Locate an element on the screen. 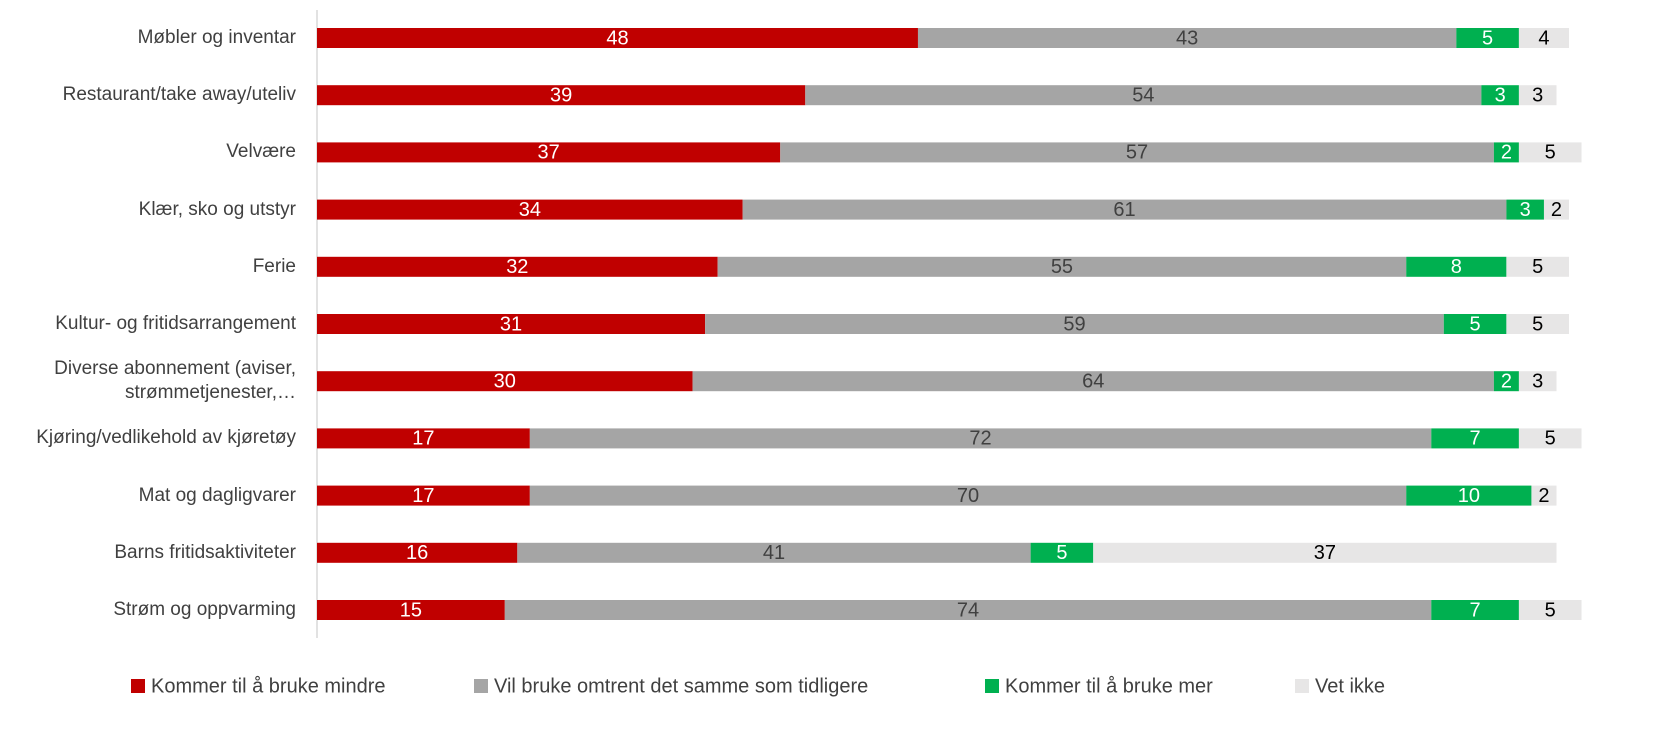  data-label: 70 is located at coordinates (968, 496).